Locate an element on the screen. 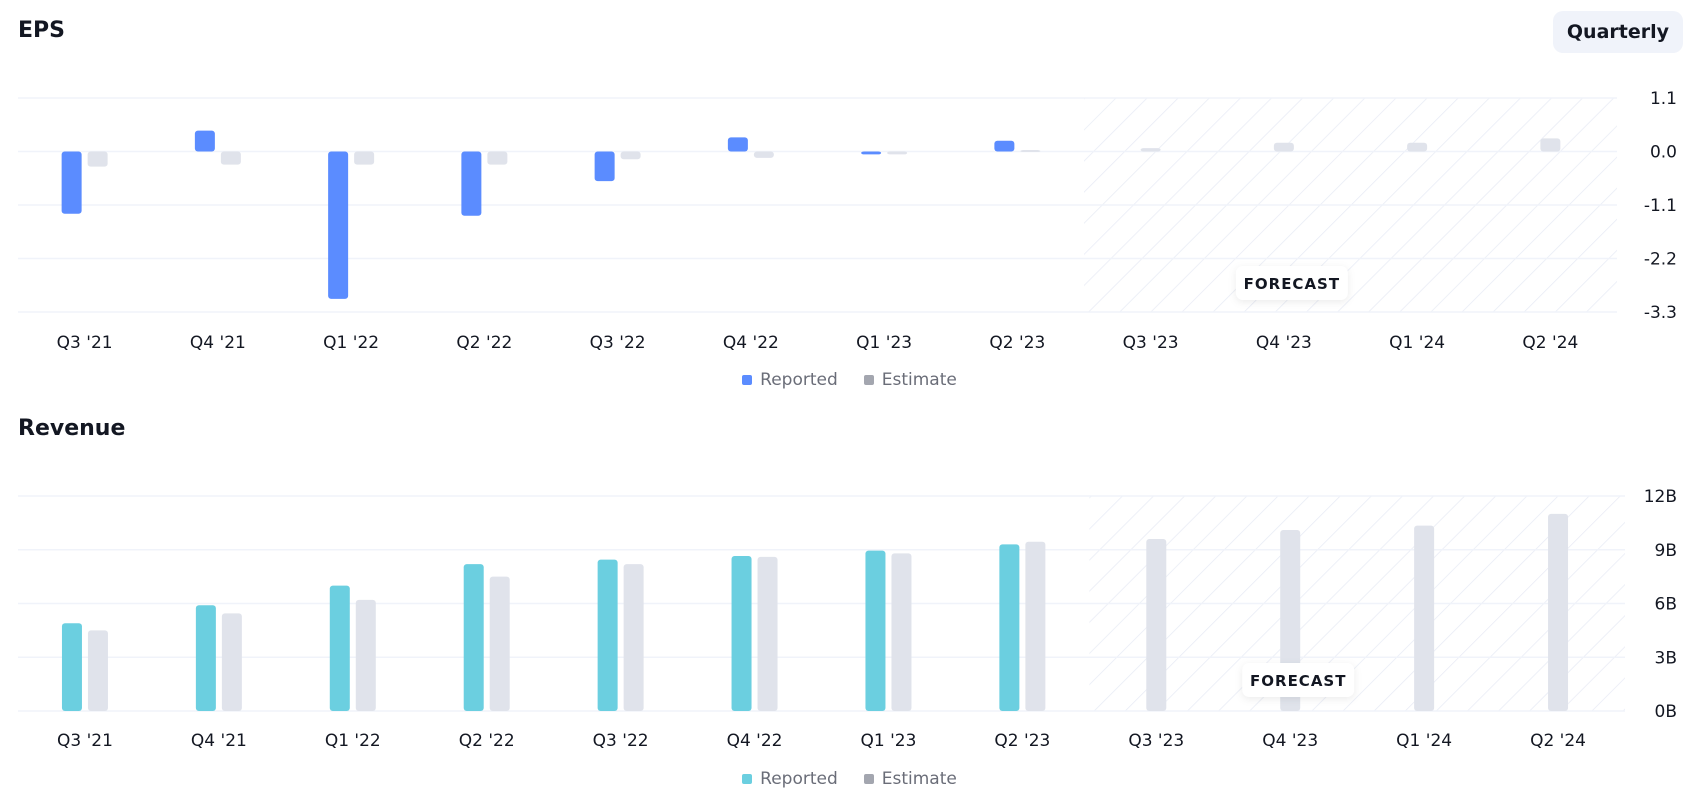 The width and height of the screenshot is (1699, 793). period-toggle-button: Quarterly is located at coordinates (1617, 32).